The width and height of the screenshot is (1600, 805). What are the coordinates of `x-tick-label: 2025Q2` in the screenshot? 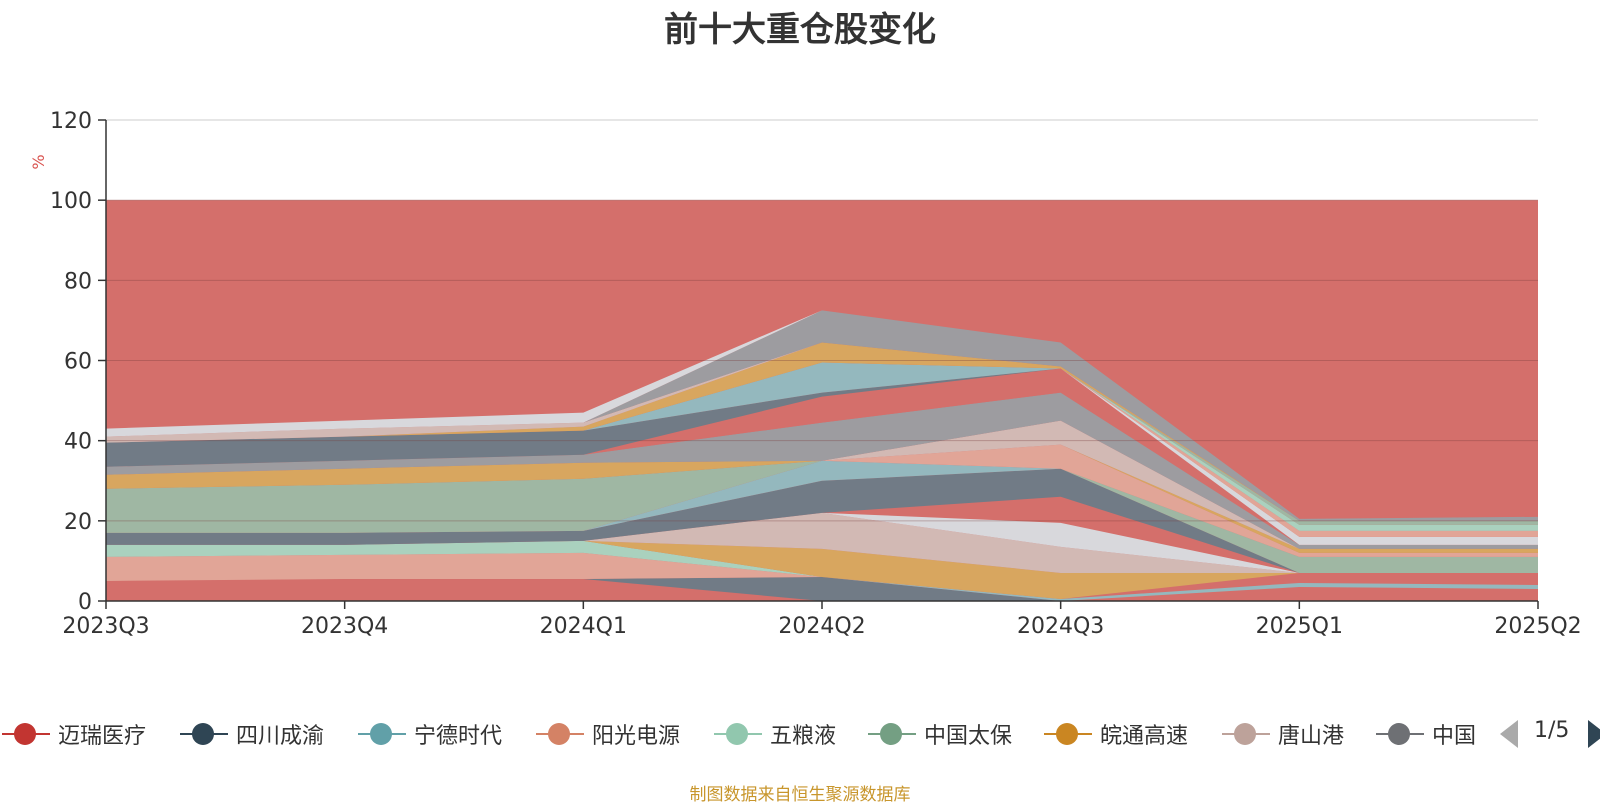 It's located at (1537, 626).